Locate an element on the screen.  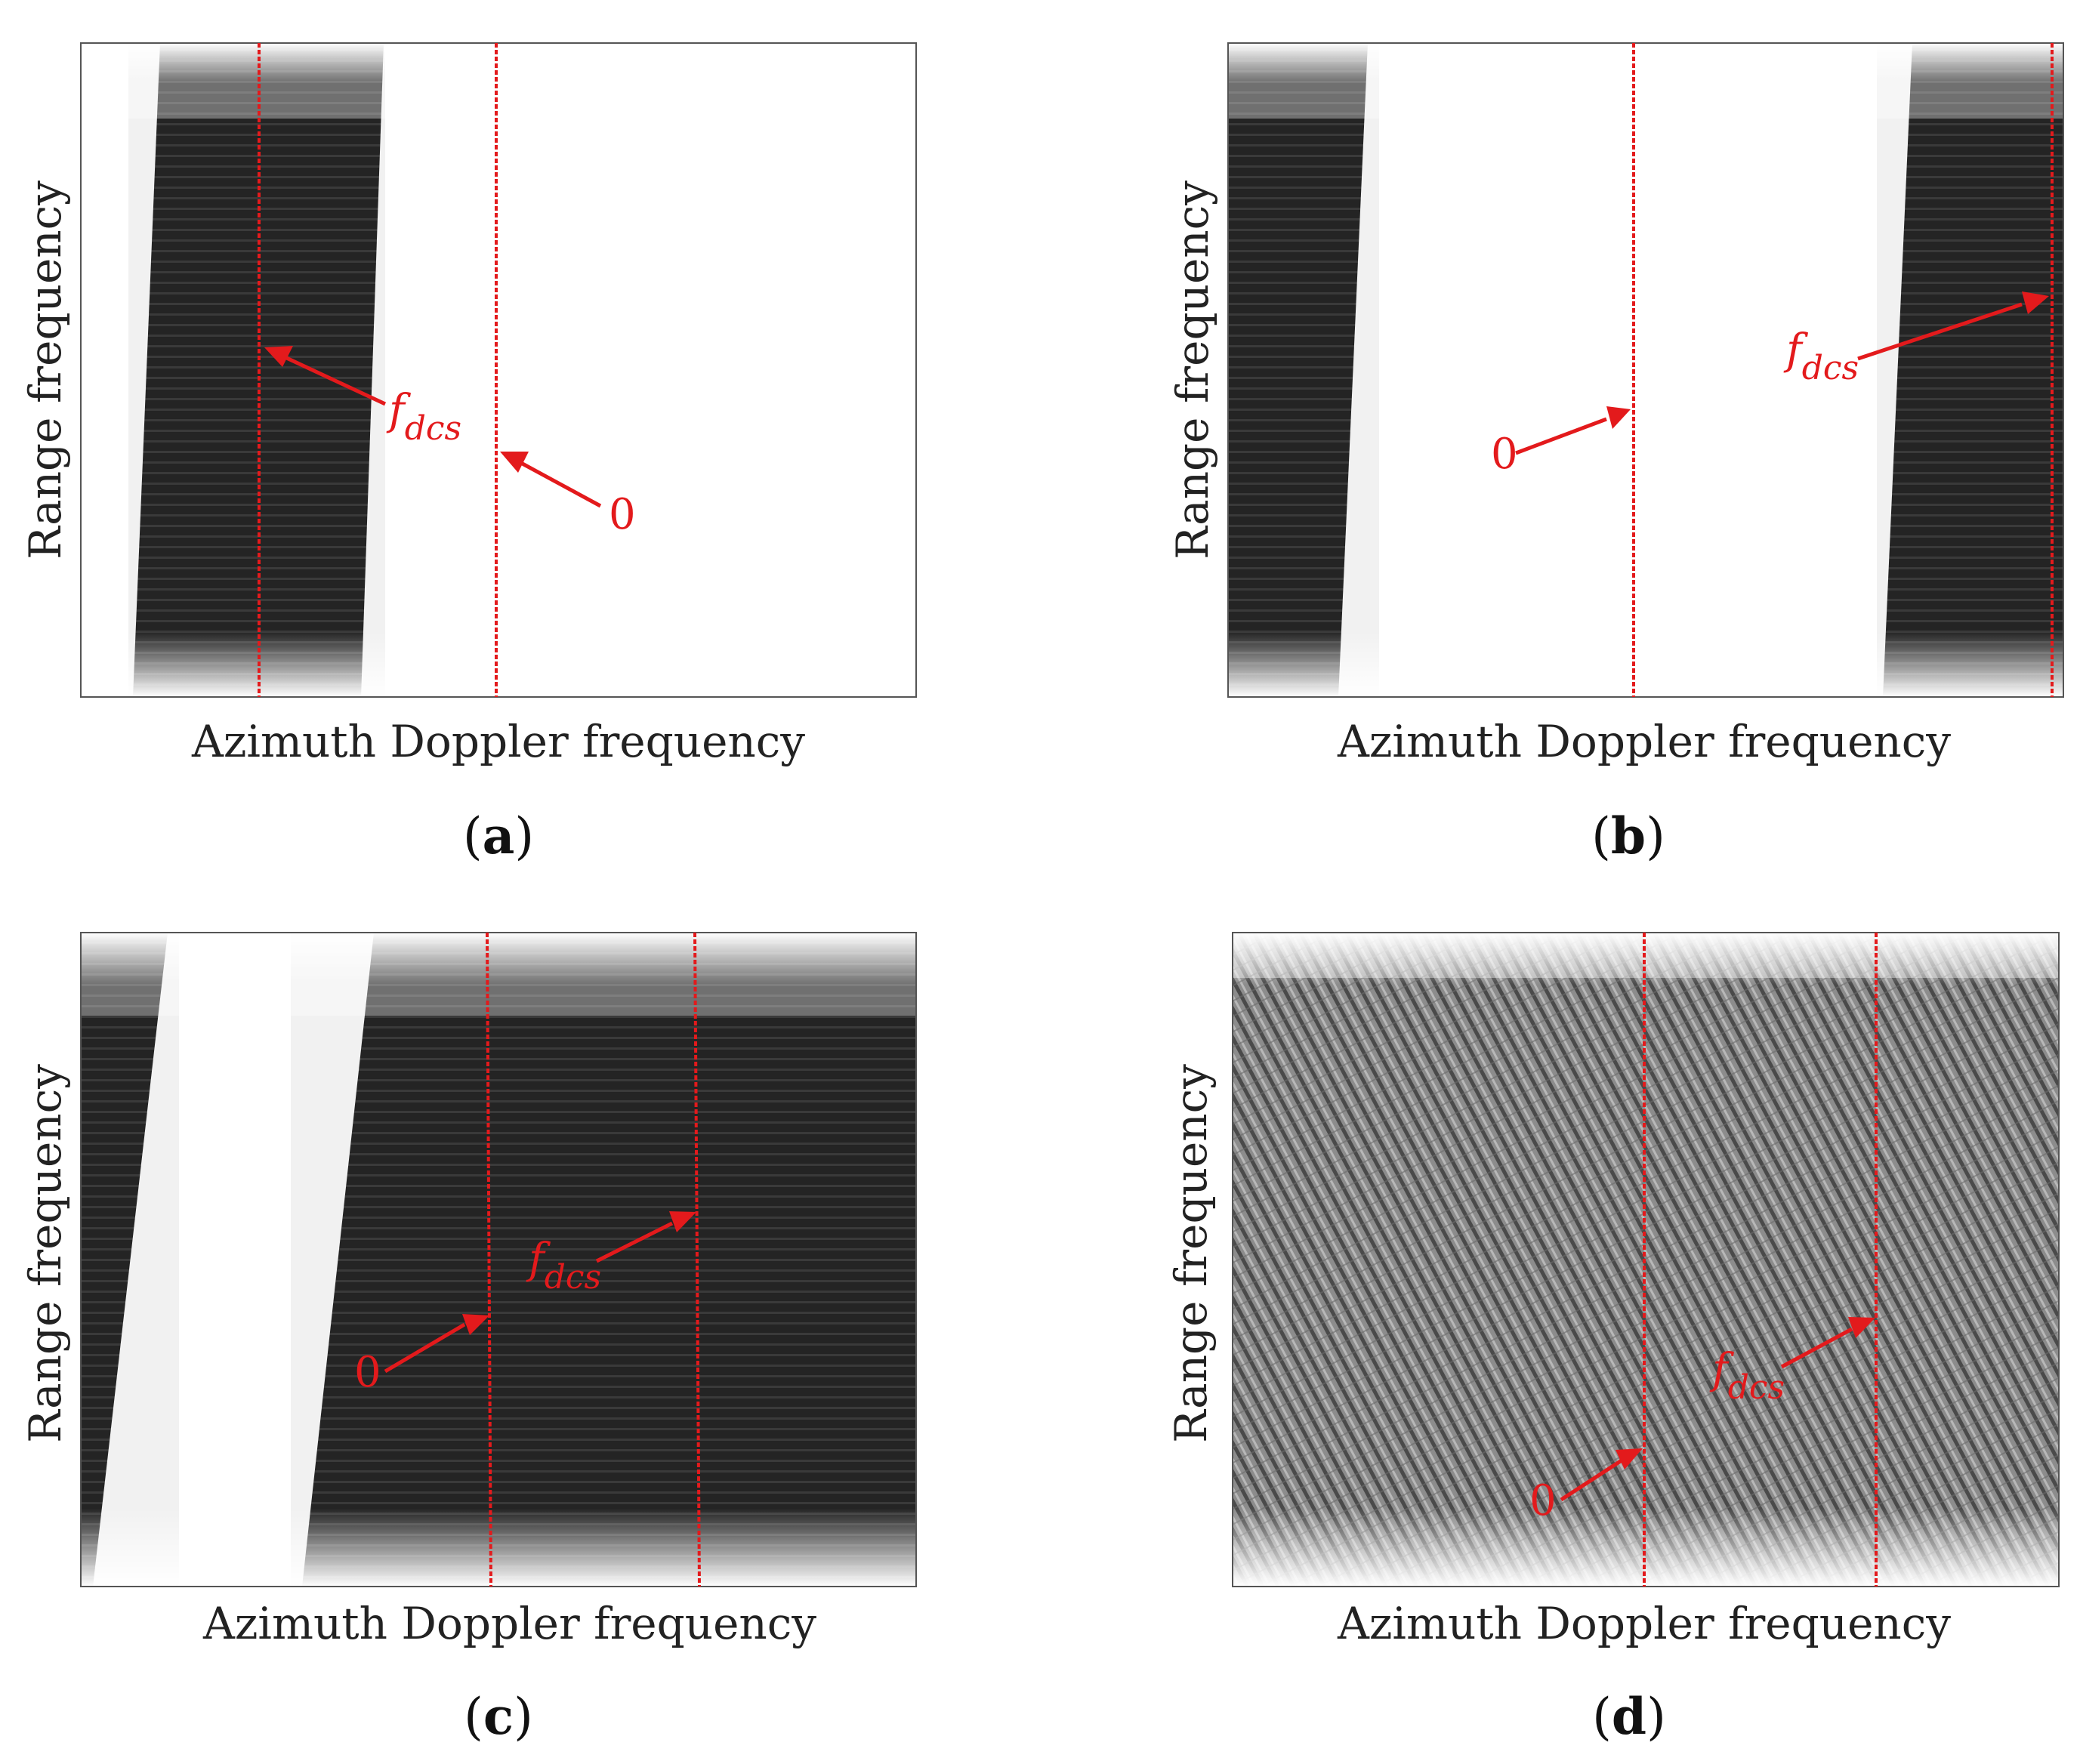
fdcs-line is located at coordinates (697, 1259).